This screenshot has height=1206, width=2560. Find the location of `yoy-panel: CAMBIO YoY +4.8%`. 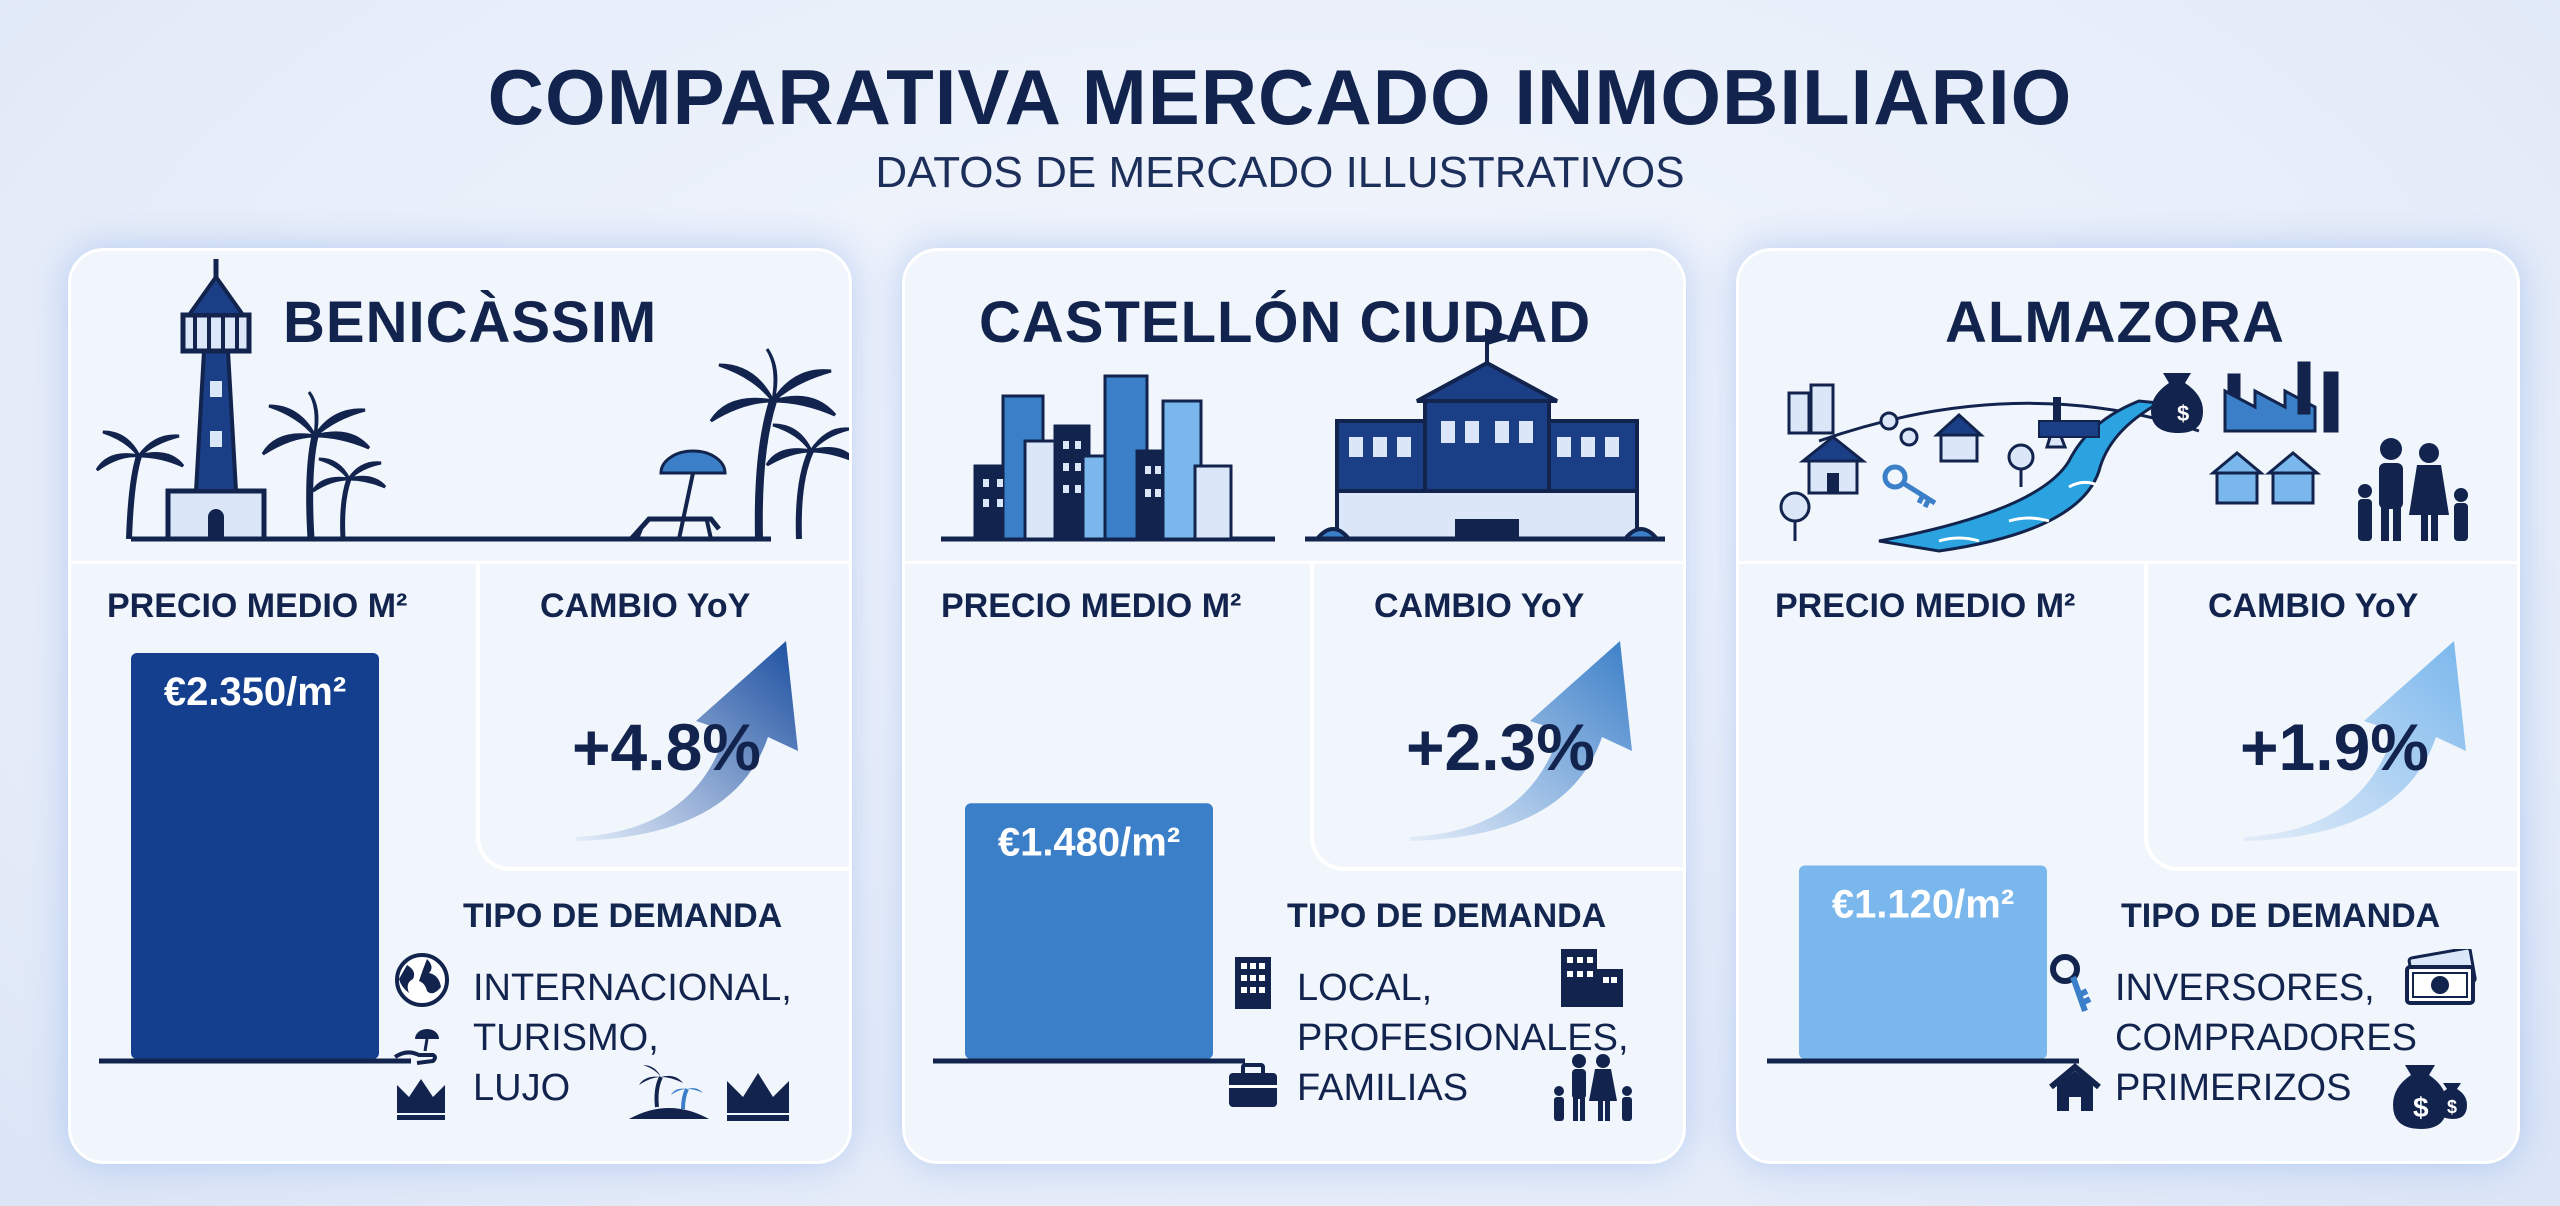

yoy-panel: CAMBIO YoY +4.8% is located at coordinates (662, 716).